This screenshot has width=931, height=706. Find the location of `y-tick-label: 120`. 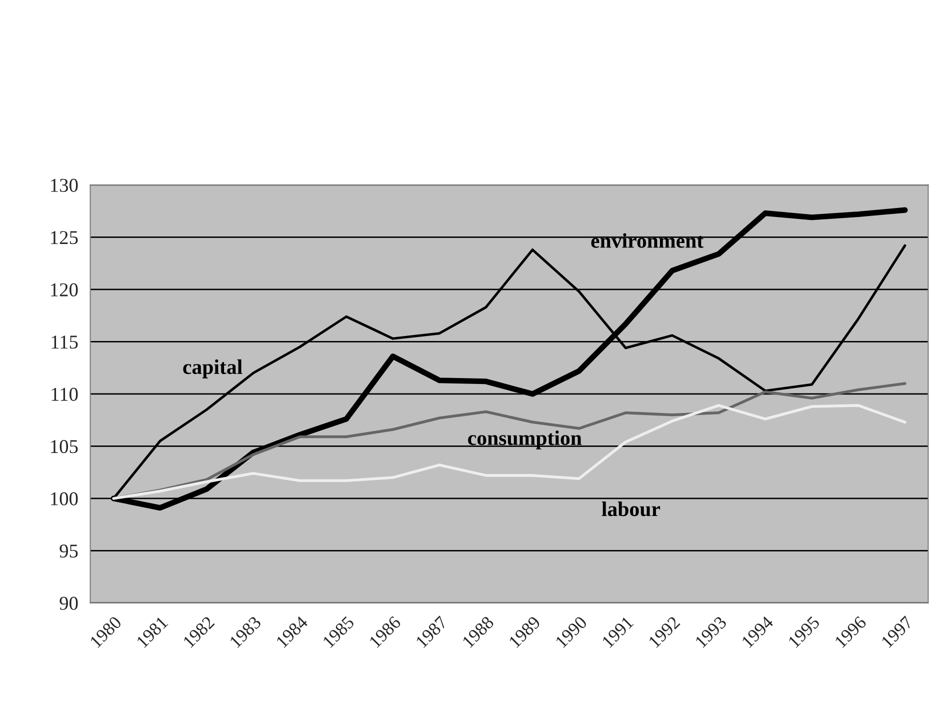

y-tick-label: 120 is located at coordinates (64, 289).